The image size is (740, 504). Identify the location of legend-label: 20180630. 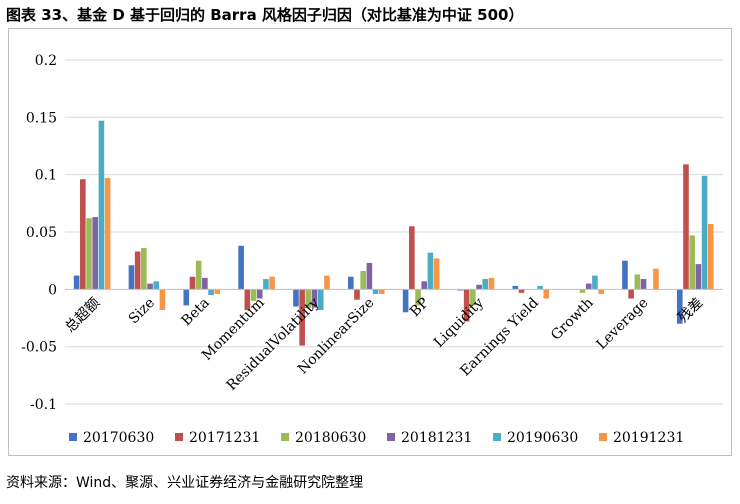
(330, 438).